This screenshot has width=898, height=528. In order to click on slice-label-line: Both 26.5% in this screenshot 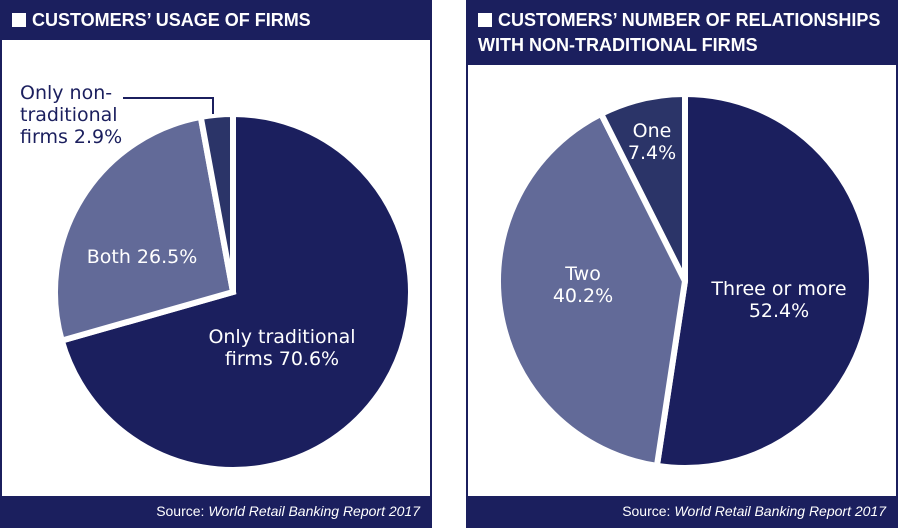, I will do `click(142, 257)`.